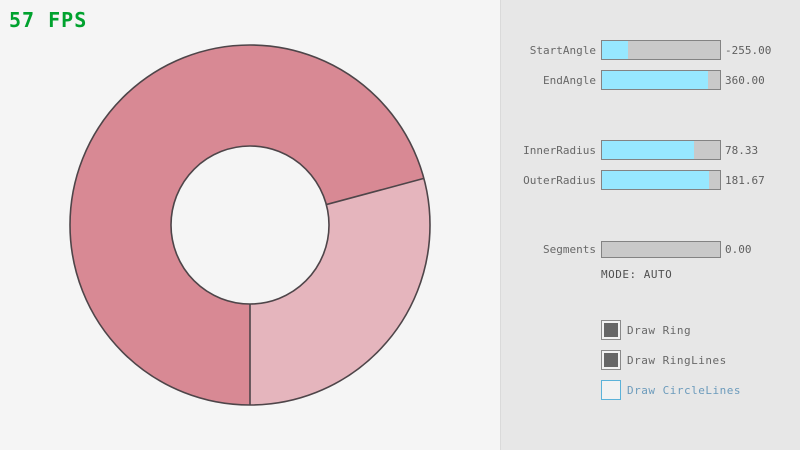 The width and height of the screenshot is (800, 450). What do you see at coordinates (659, 330) in the screenshot?
I see `draw-ring-label: Draw Ring` at bounding box center [659, 330].